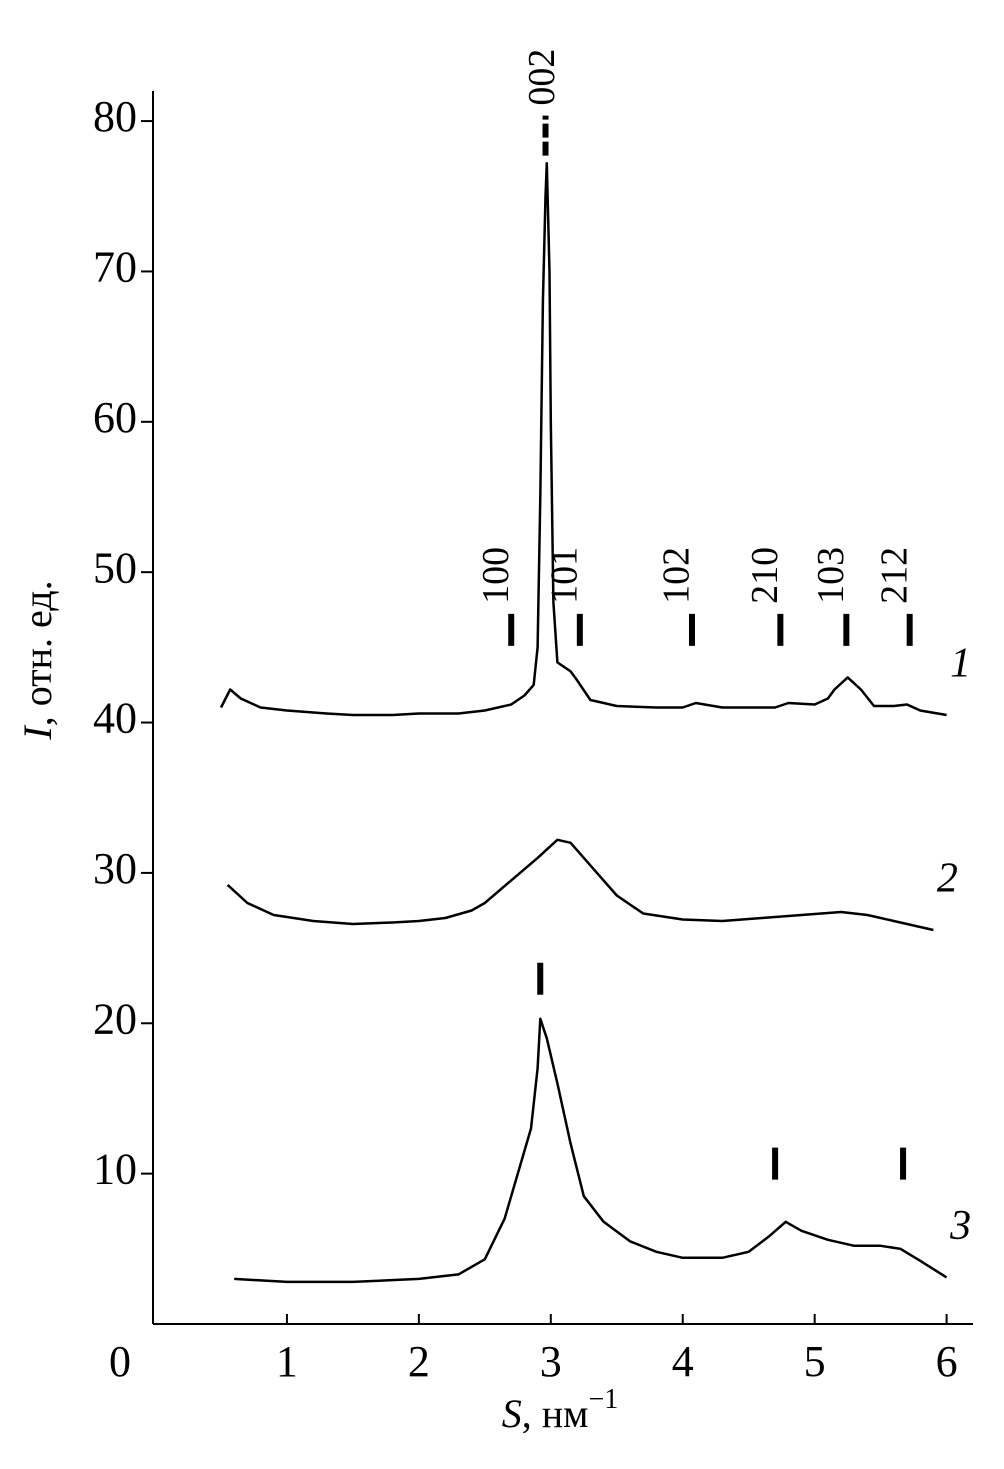 This screenshot has height=1469, width=1004. Describe the element at coordinates (831, 575) in the screenshot. I see `reflection-label: 103` at that location.